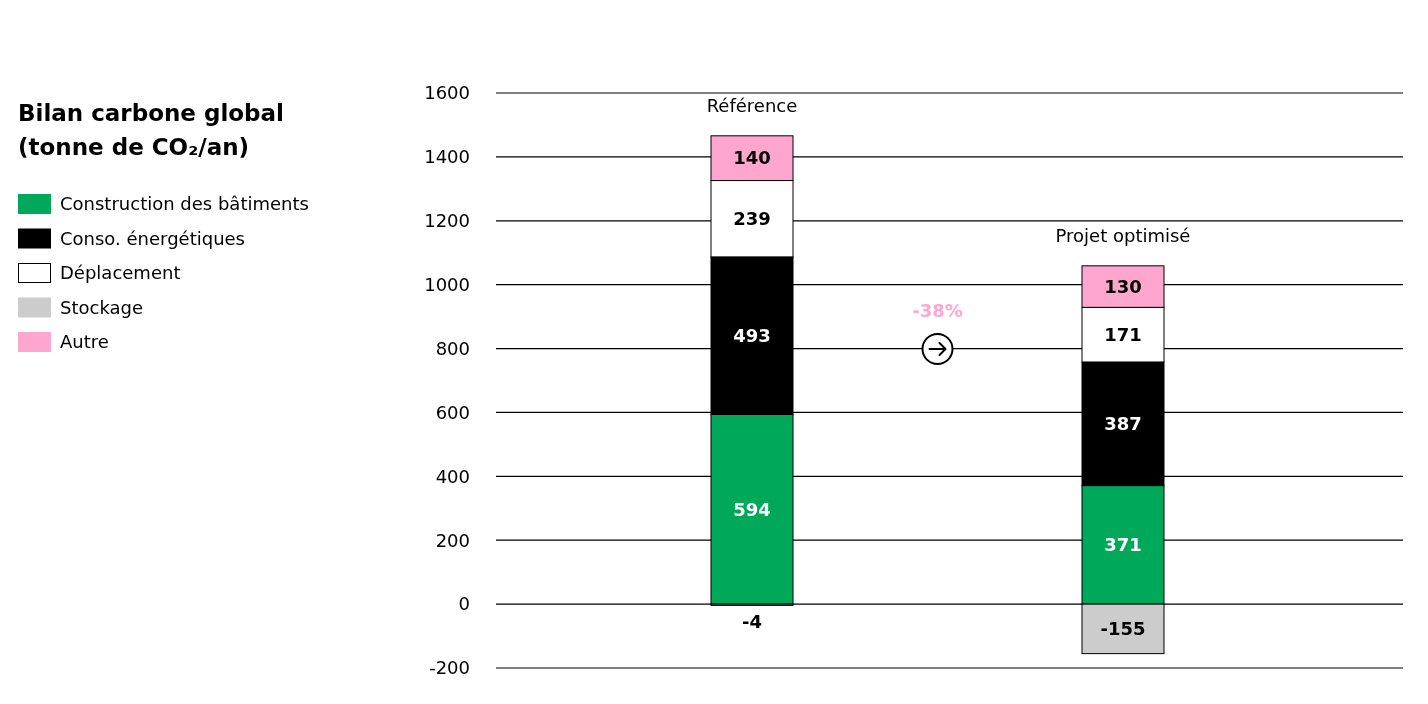  I want to click on data-label: -4, so click(752, 621).